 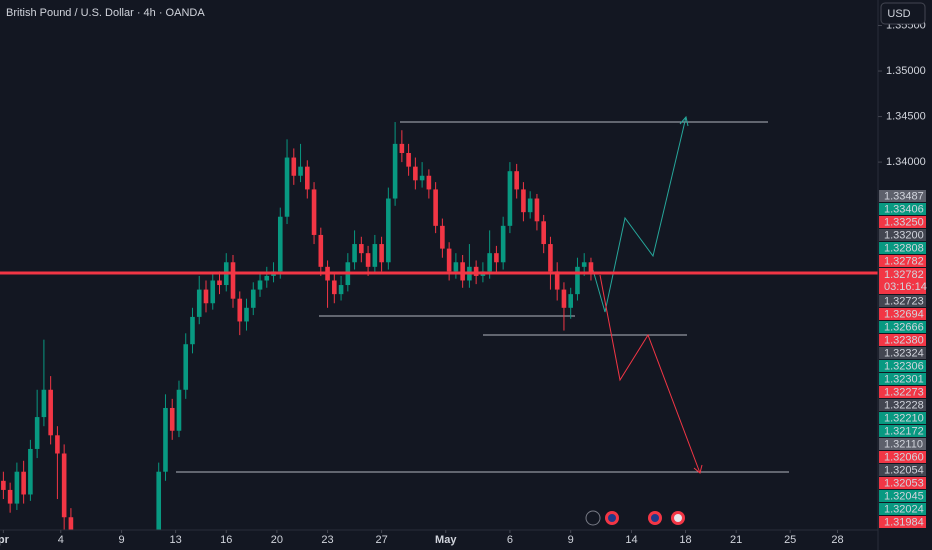 What do you see at coordinates (904, 366) in the screenshot?
I see `price-label: 1.32306` at bounding box center [904, 366].